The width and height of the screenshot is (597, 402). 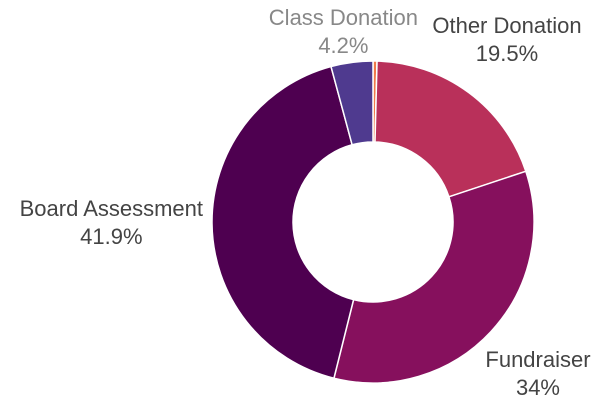 What do you see at coordinates (111, 236) in the screenshot?
I see `slice-value-label: 41.9%` at bounding box center [111, 236].